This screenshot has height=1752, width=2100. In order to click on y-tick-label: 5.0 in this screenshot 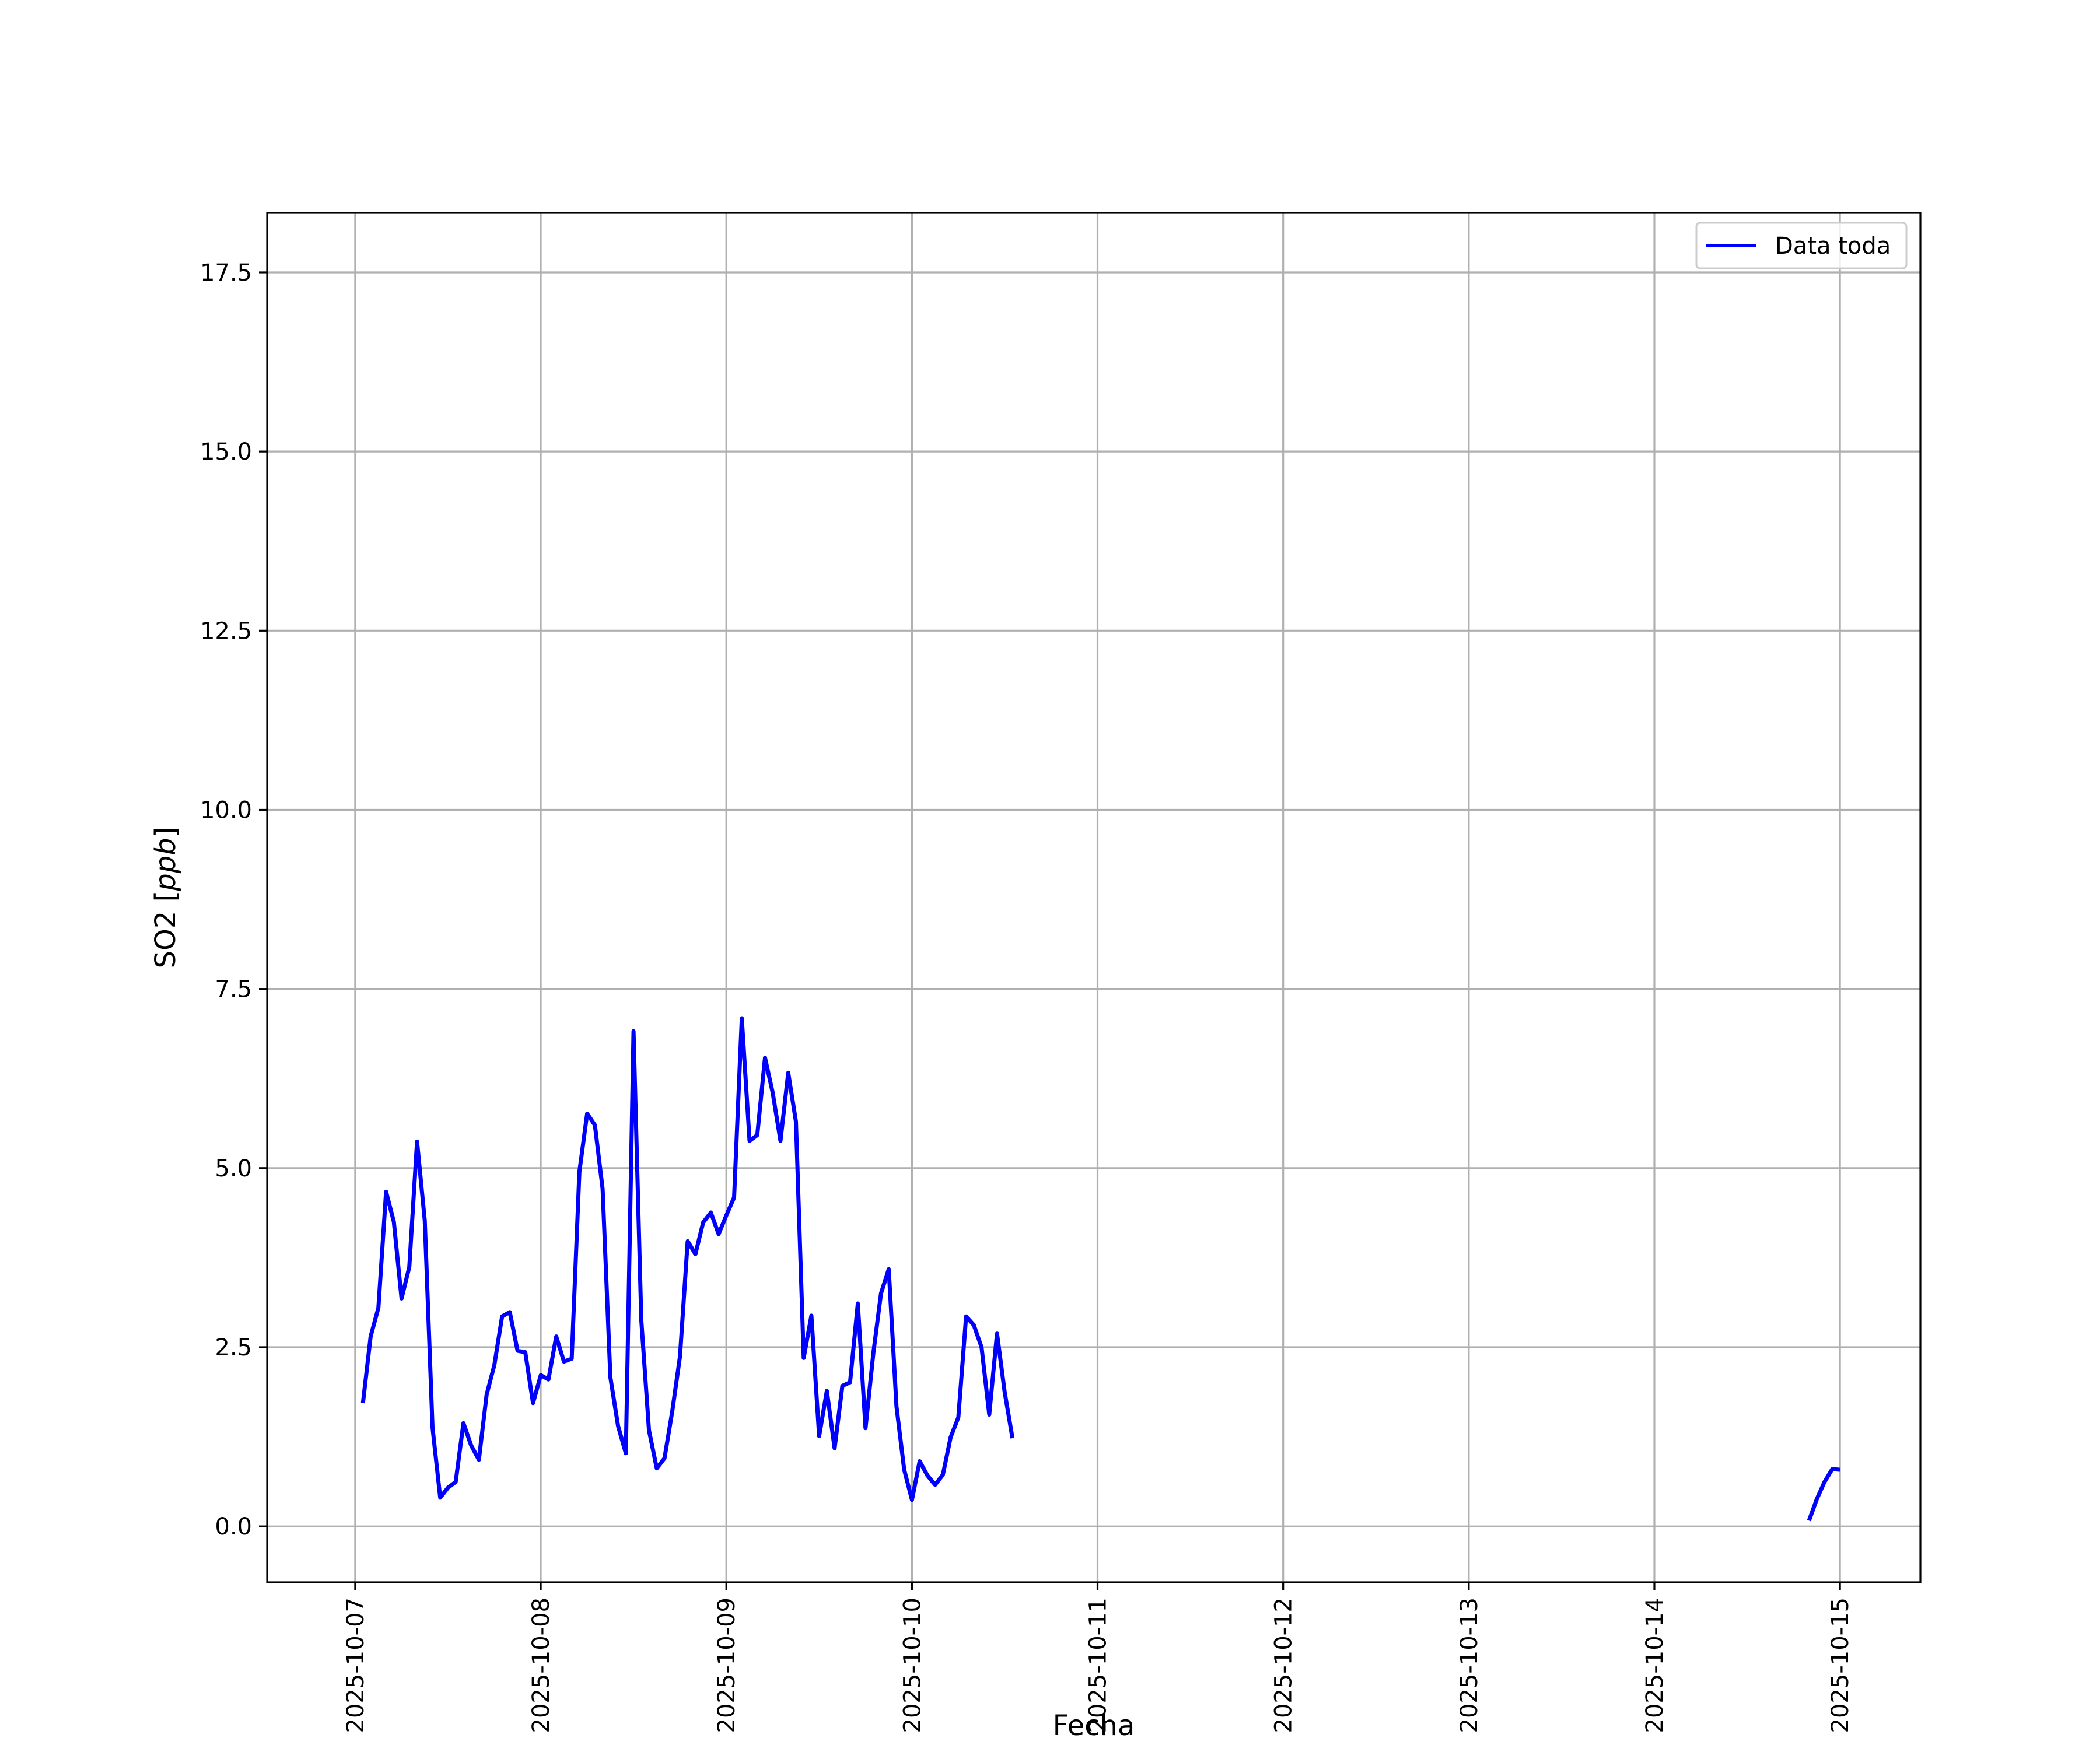, I will do `click(233, 1168)`.